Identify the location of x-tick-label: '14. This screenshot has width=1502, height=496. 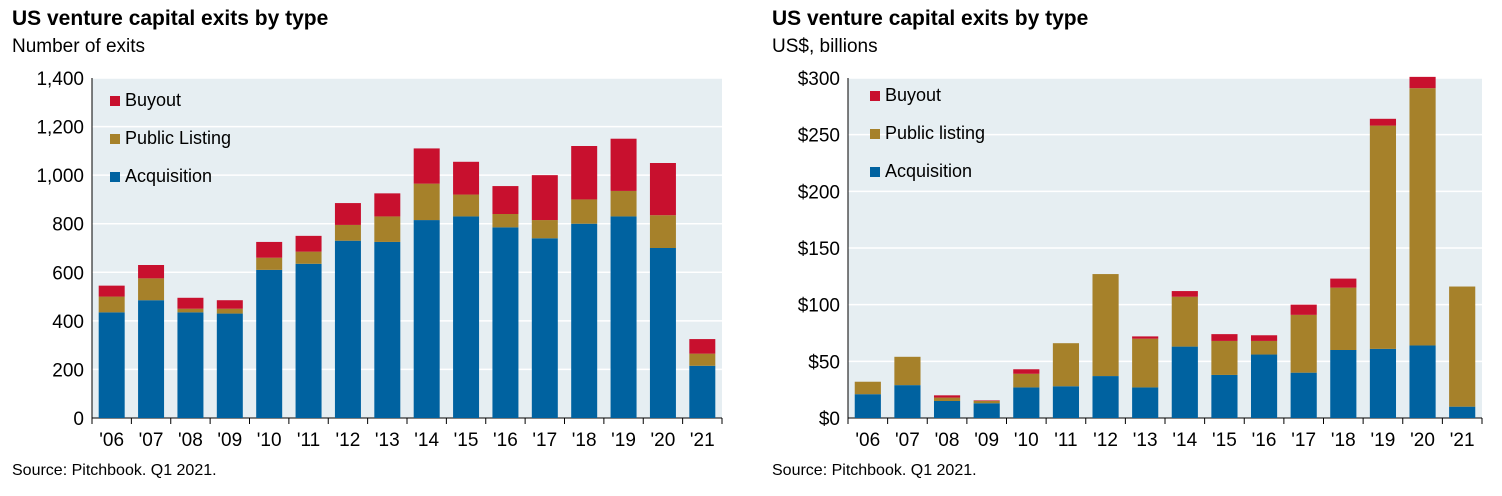
(426, 440).